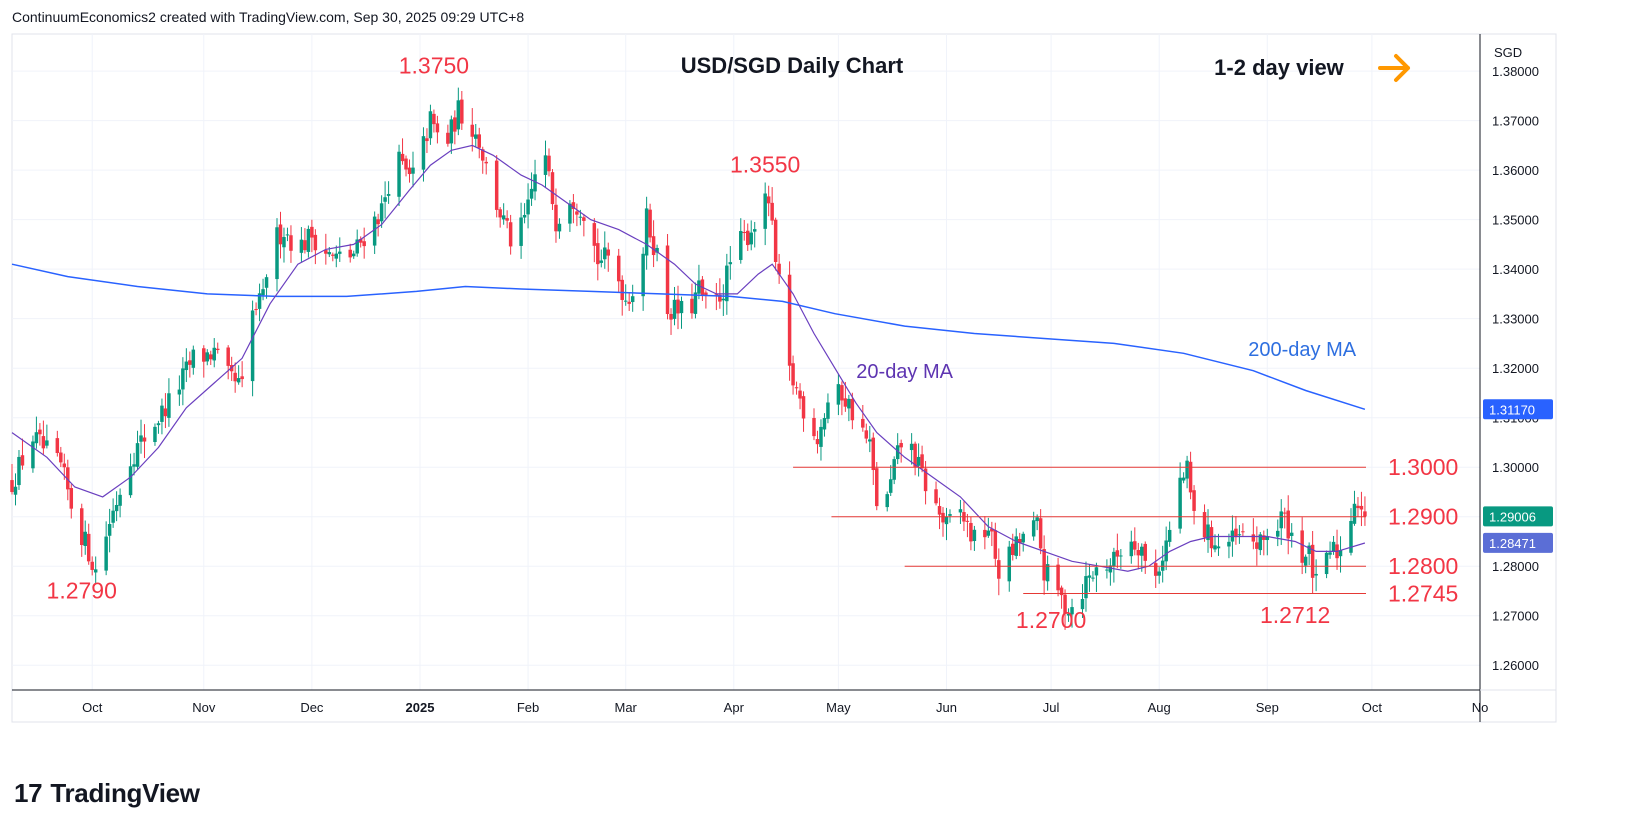 The image size is (1632, 828). I want to click on price-annotation-1-2712: 1.2712, so click(1295, 615).